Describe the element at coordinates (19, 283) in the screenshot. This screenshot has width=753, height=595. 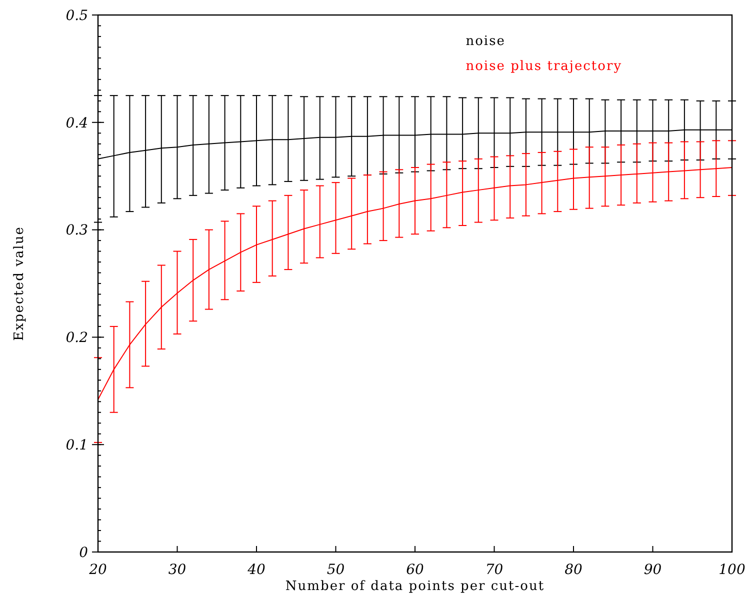
I see `y-axis-title: Expected value` at that location.